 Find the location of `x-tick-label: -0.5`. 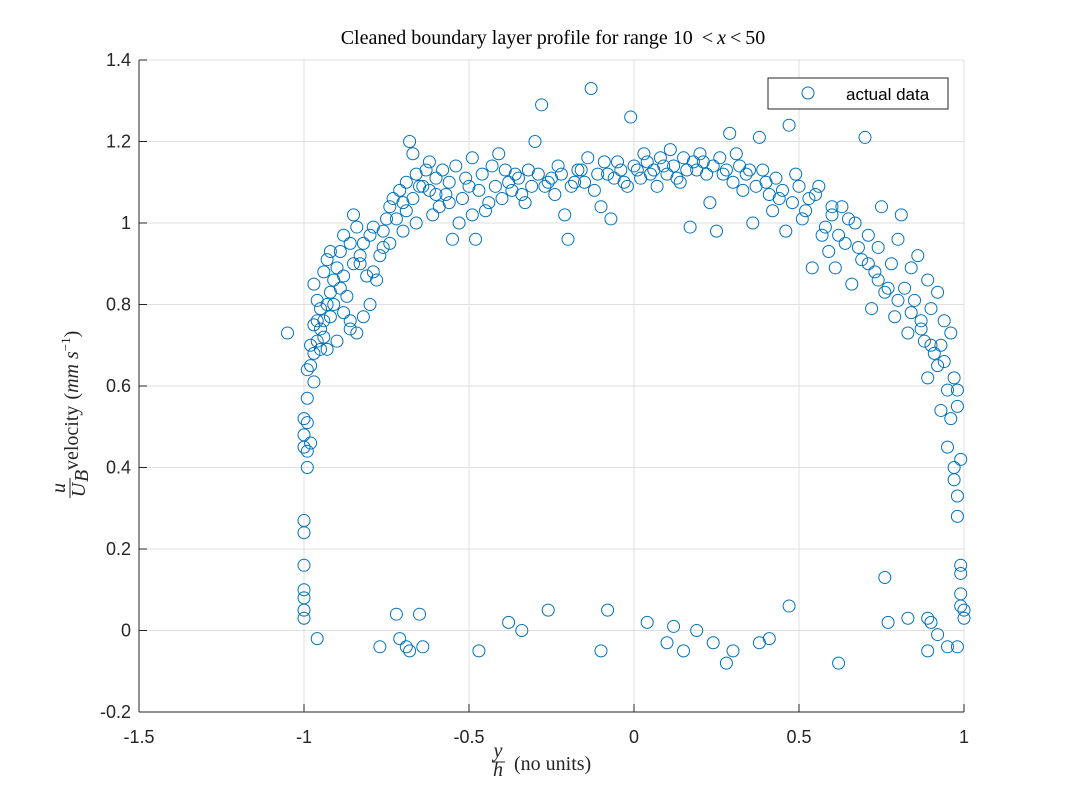

x-tick-label: -0.5 is located at coordinates (468, 737).